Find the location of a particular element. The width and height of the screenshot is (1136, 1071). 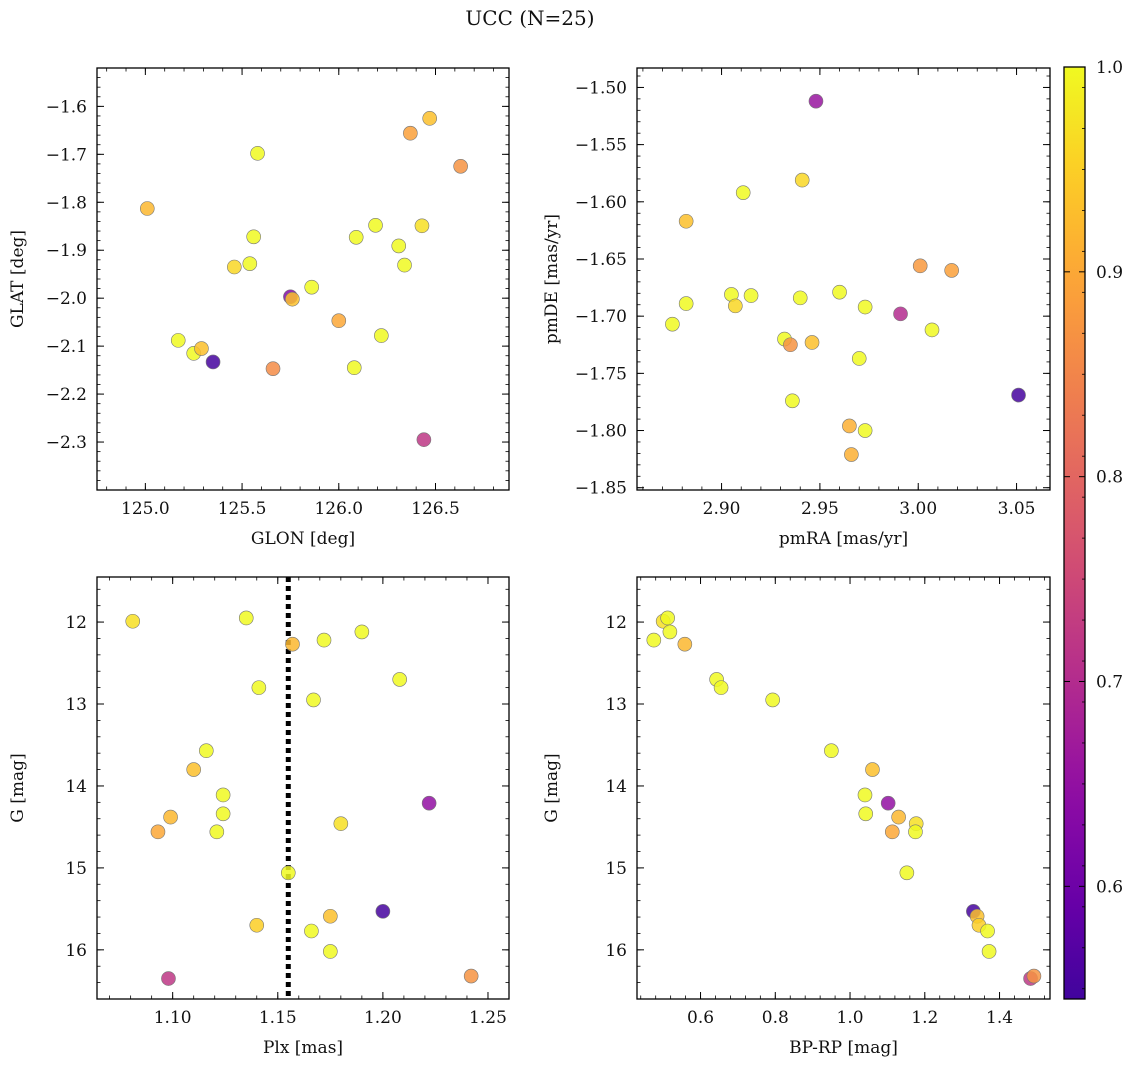

y-tick-label: −1.75 is located at coordinates (601, 374).